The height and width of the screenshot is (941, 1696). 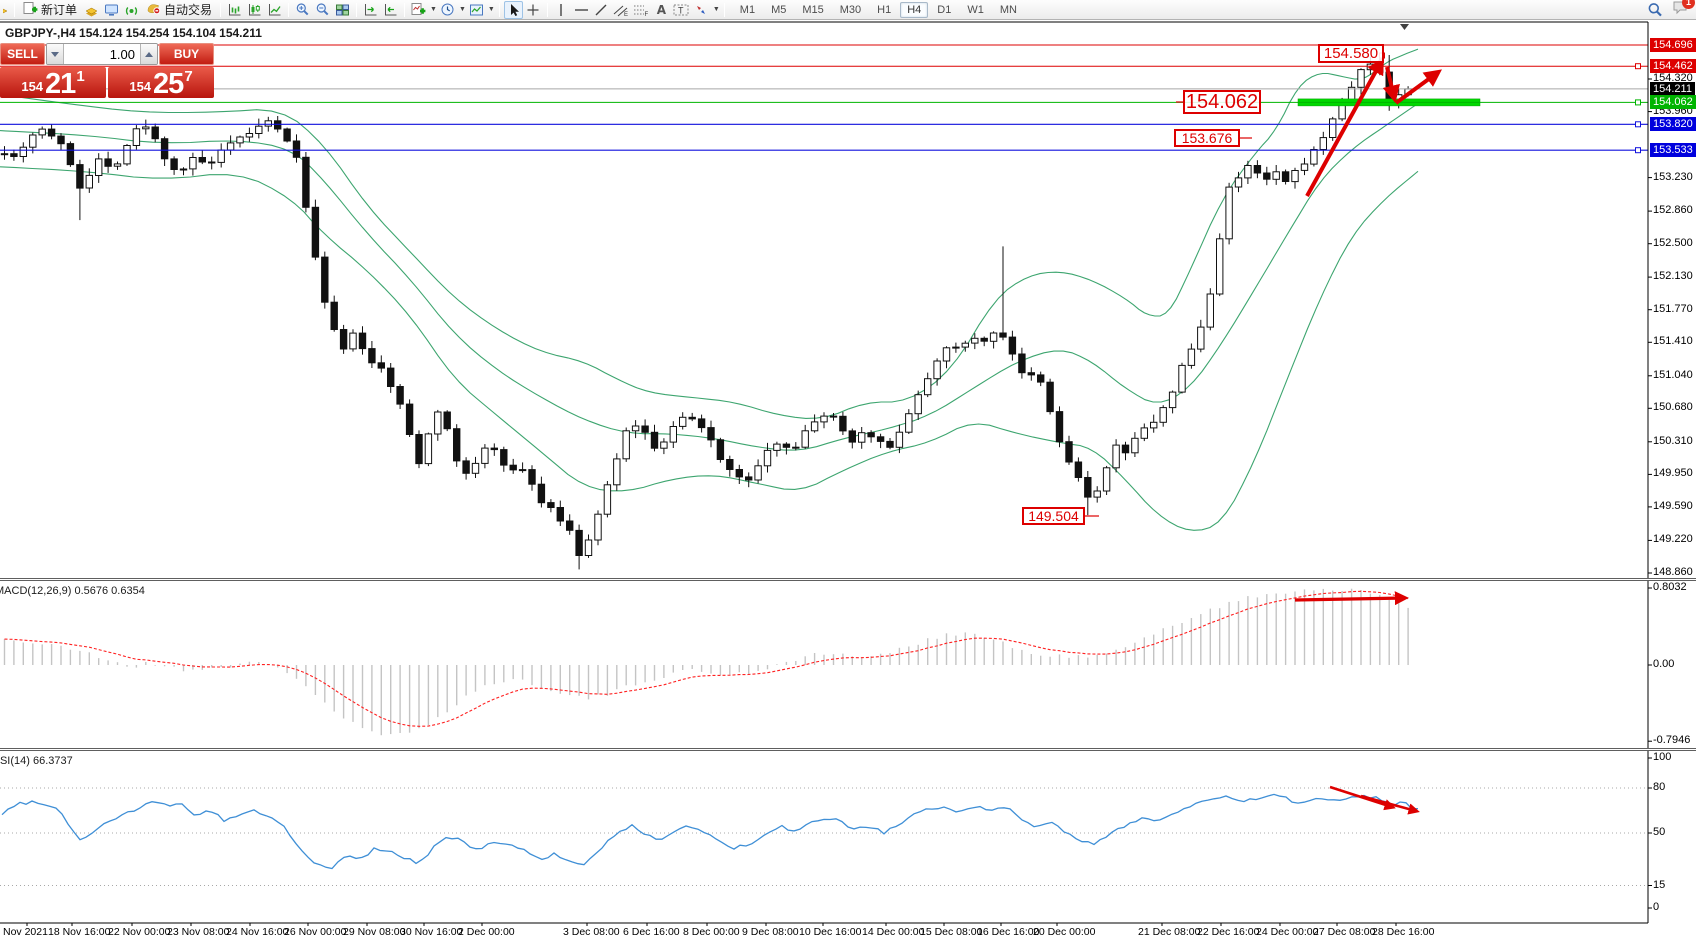 What do you see at coordinates (1228, 932) in the screenshot?
I see `date-label: 22 Dec 16:00` at bounding box center [1228, 932].